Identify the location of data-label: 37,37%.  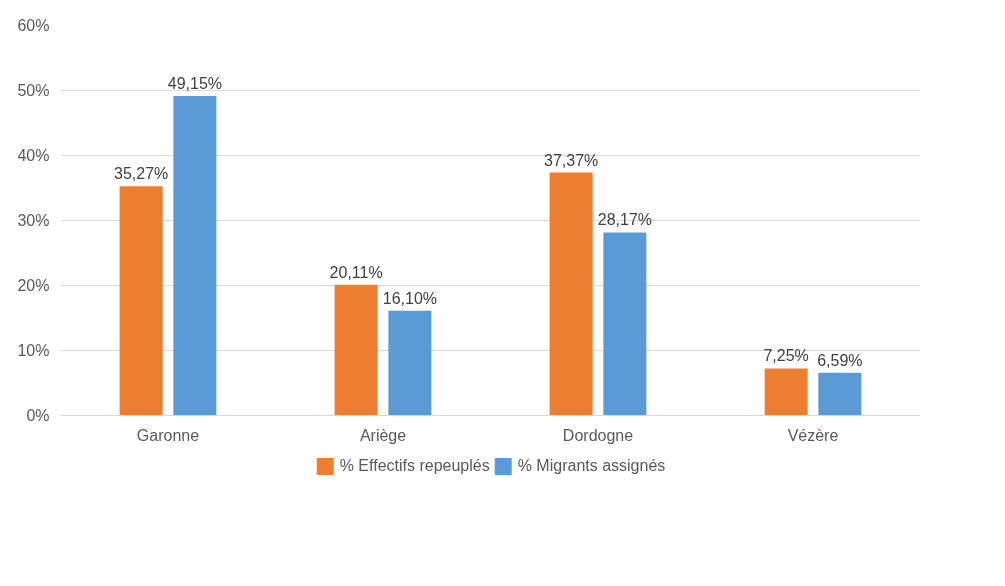
(571, 160).